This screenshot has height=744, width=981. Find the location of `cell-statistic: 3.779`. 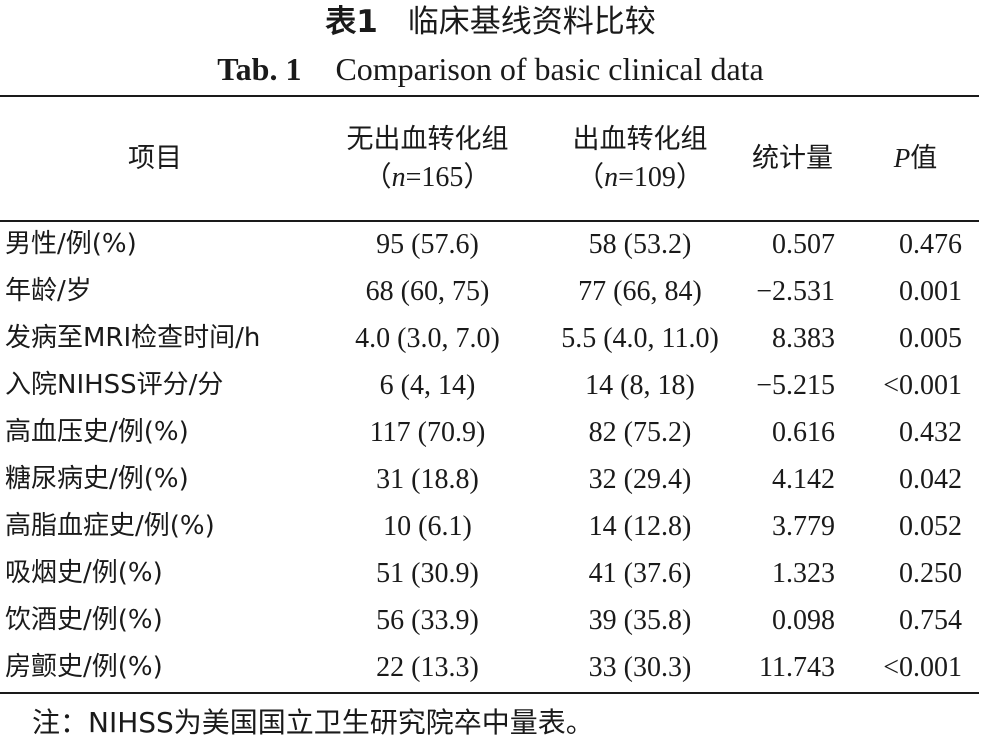

cell-statistic: 3.779 is located at coordinates (803, 526).